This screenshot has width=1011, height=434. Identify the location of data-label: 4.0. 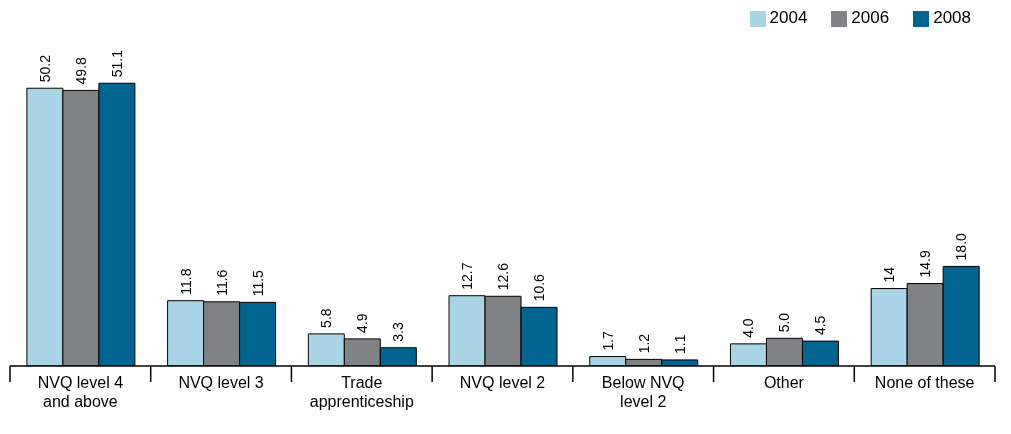
(748, 328).